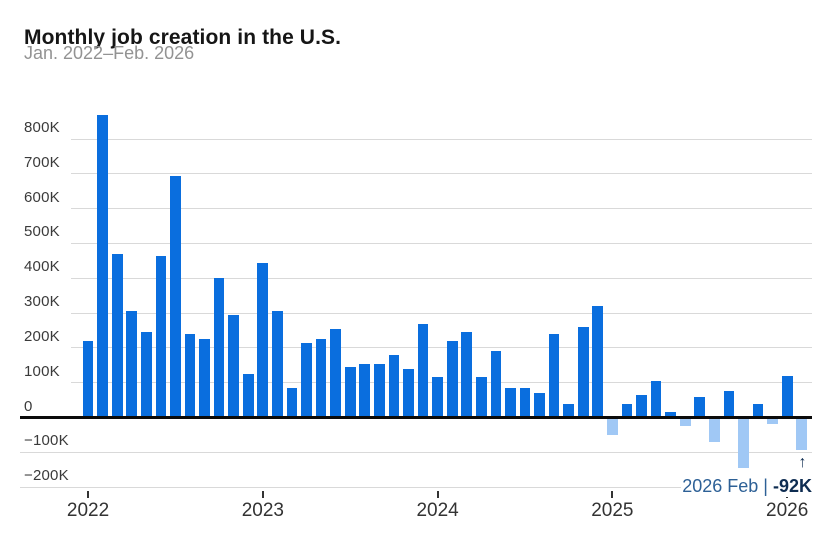 Image resolution: width=818 pixels, height=543 pixels. Describe the element at coordinates (792, 486) in the screenshot. I see `annotation-value: -92K` at that location.